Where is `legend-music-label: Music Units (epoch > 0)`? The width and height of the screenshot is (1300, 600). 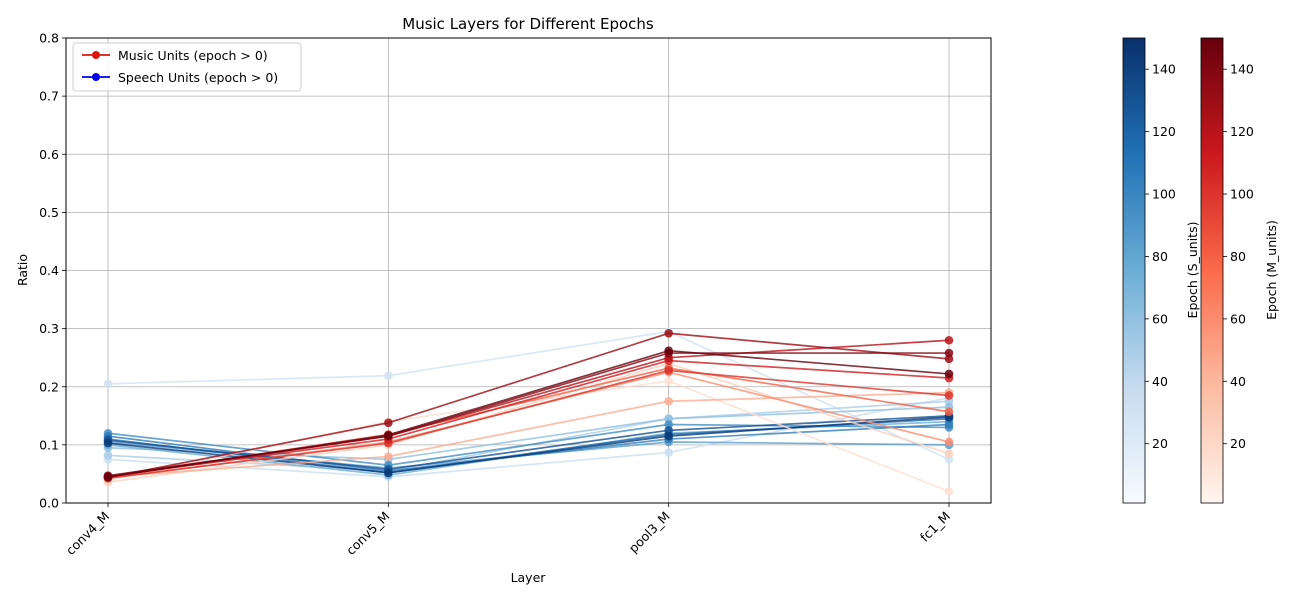
legend-music-label: Music Units (epoch > 0) is located at coordinates (193, 55).